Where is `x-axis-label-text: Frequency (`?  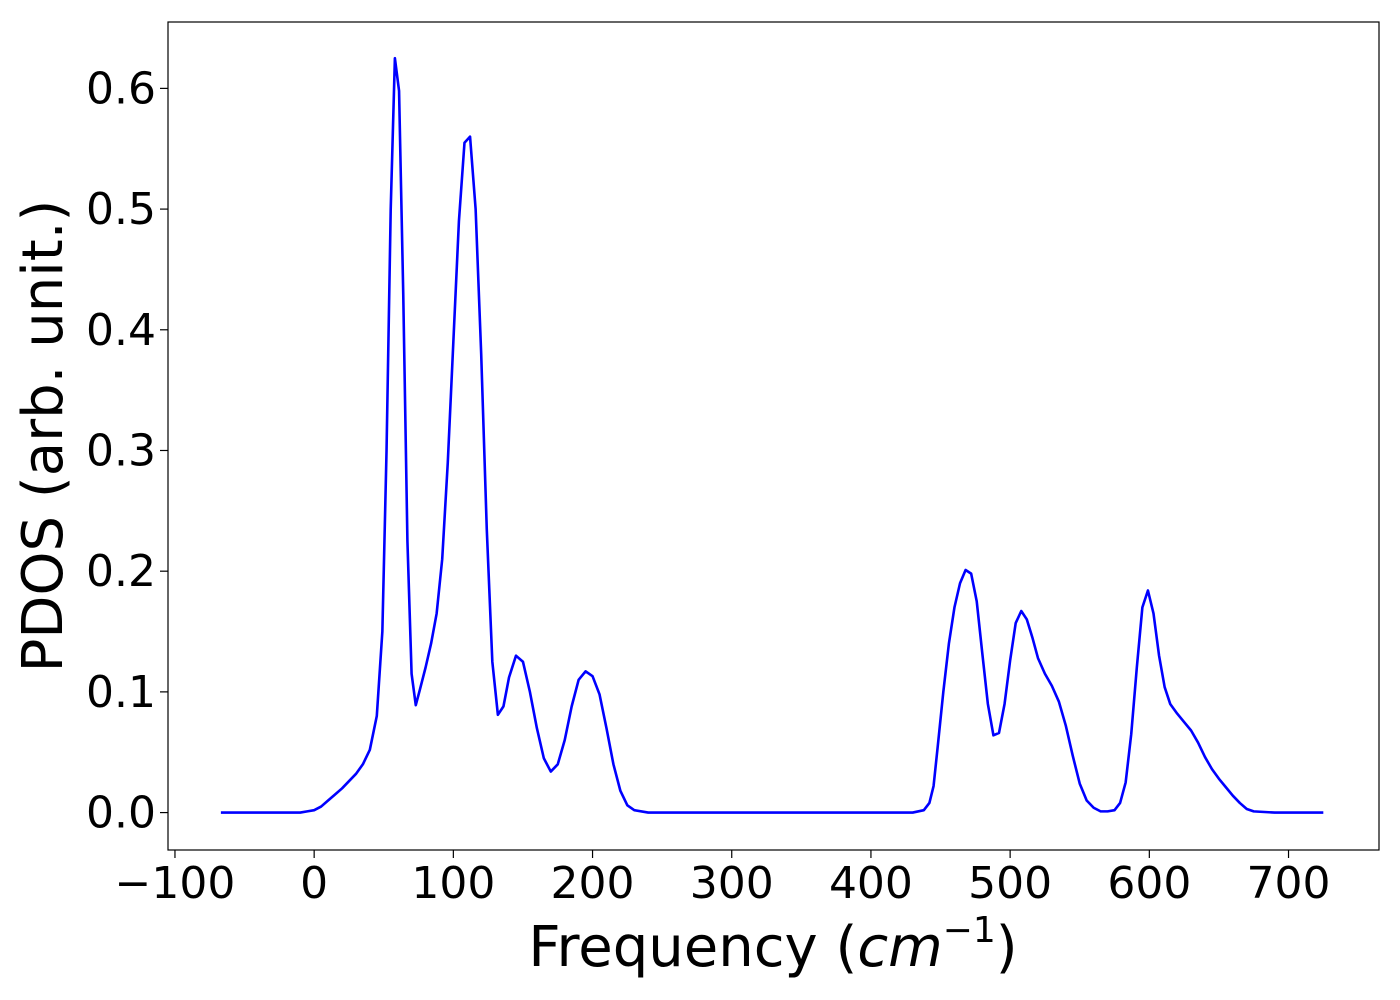
x-axis-label-text: Frequency ( is located at coordinates (692, 947).